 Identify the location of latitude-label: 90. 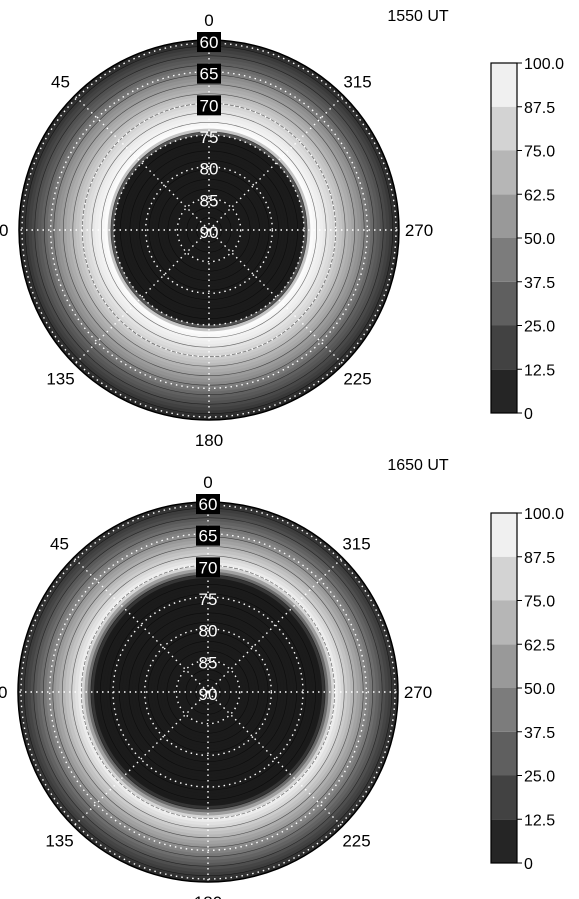
(208, 694).